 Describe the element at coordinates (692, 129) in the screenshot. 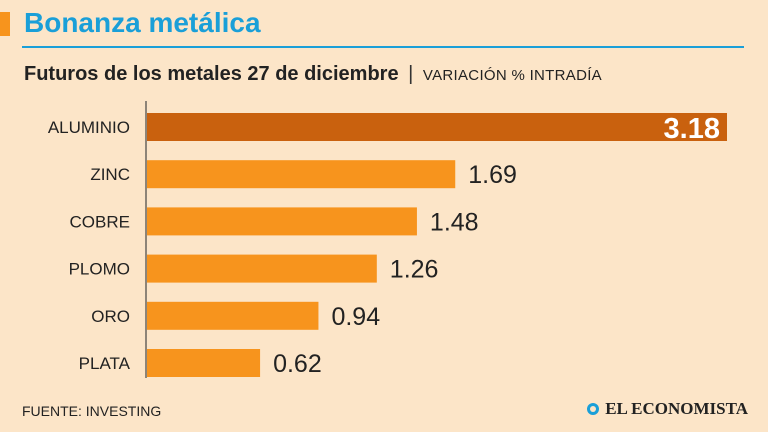

I see `value-label-aluminio: 3.18` at that location.